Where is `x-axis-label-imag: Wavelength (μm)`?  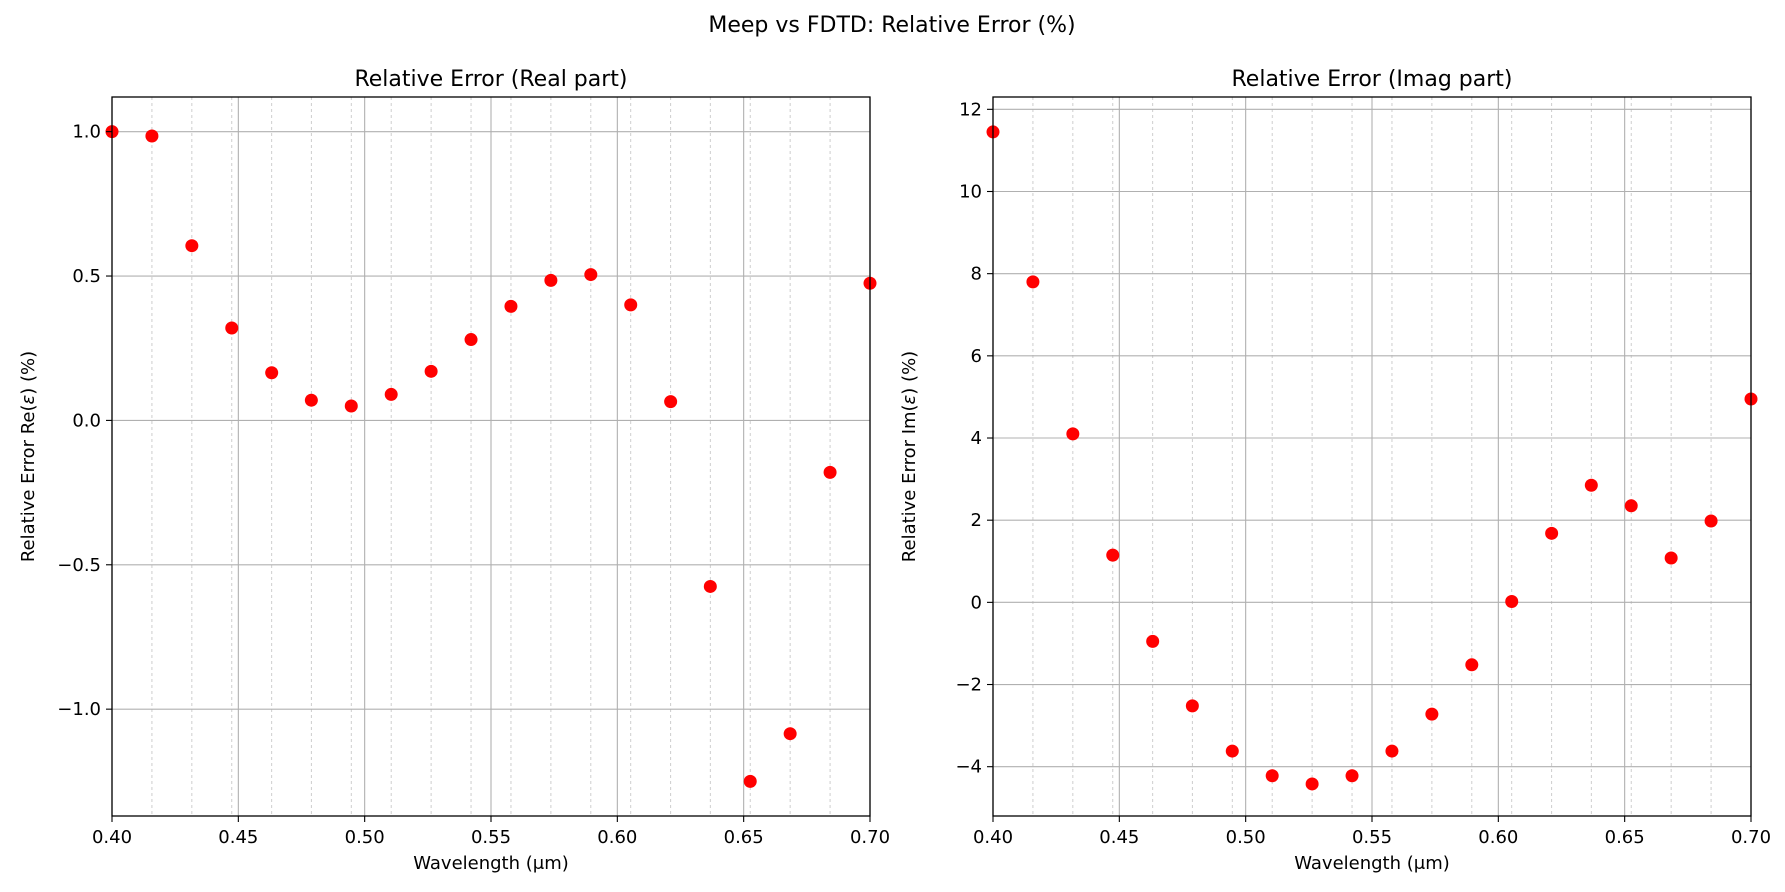
x-axis-label-imag: Wavelength (μm) is located at coordinates (1372, 863).